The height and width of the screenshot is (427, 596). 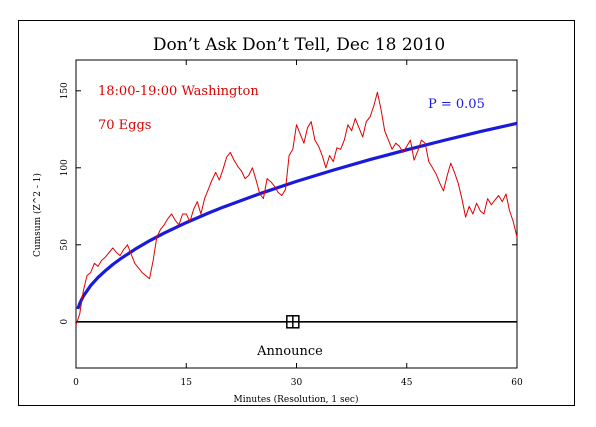 I want to click on x-tick-label: 30, so click(x=297, y=383).